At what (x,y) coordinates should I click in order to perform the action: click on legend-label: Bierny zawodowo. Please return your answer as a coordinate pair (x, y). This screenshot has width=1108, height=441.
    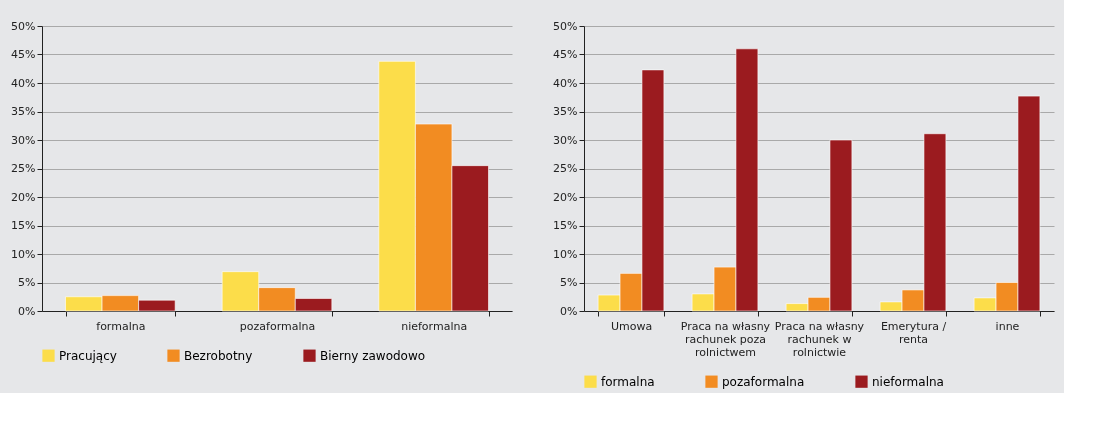
    Looking at the image, I should click on (373, 355).